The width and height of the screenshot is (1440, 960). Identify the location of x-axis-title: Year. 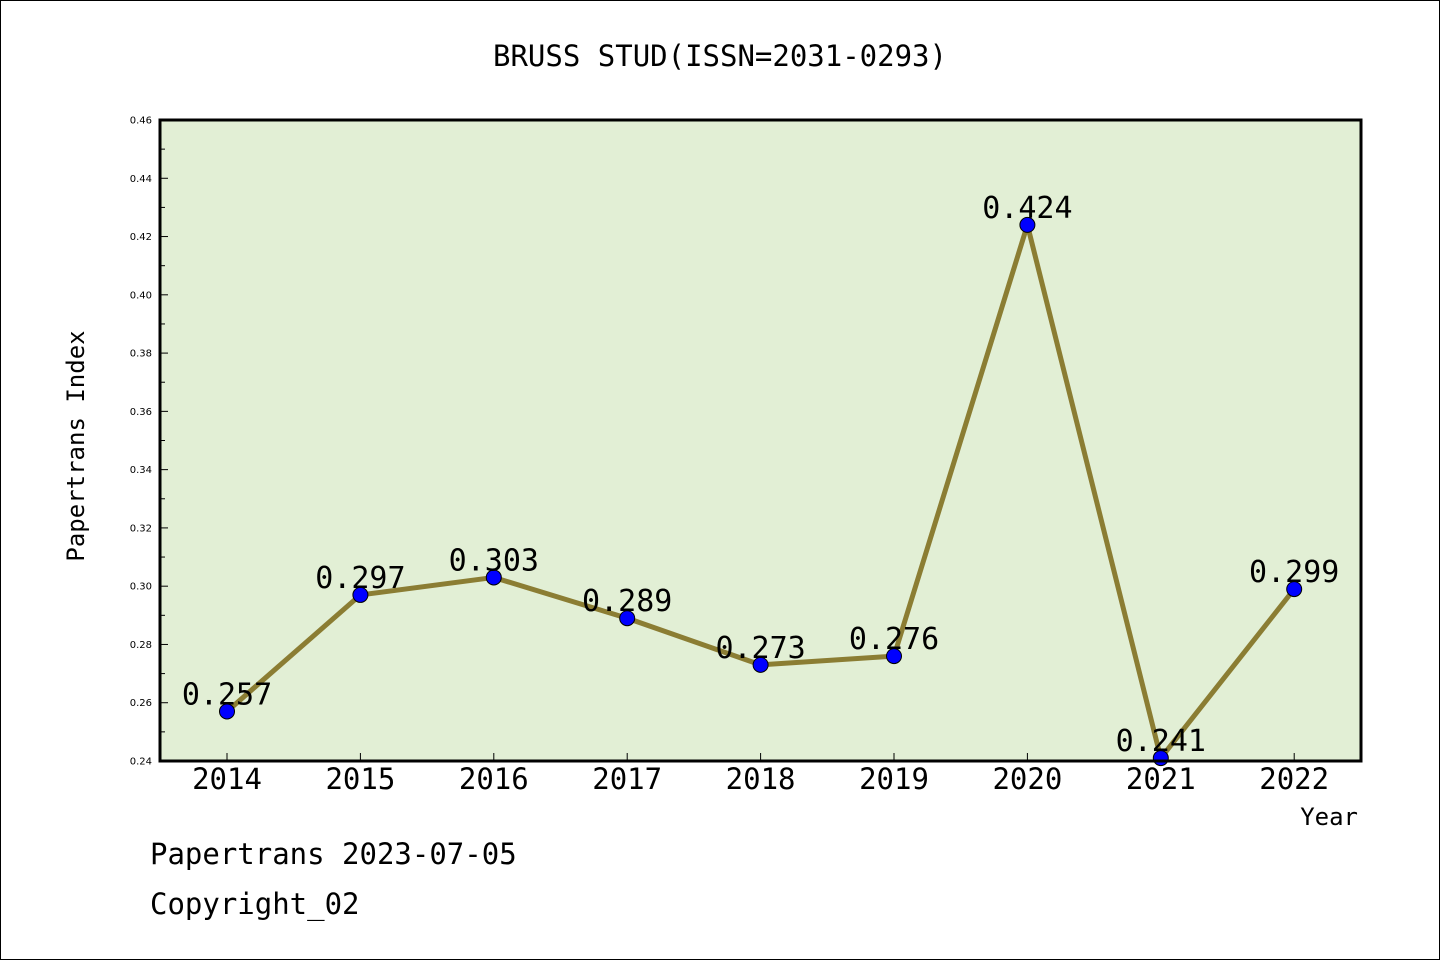
(1329, 817).